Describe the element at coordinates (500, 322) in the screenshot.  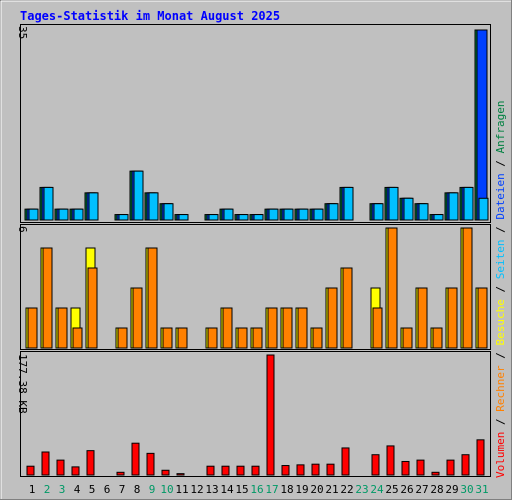
I see `legend-besuche: Besuche` at that location.